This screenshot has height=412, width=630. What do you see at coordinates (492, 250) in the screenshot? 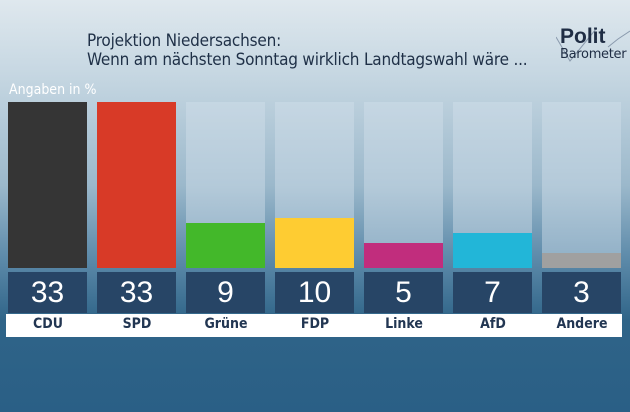
I see `bar-afd` at bounding box center [492, 250].